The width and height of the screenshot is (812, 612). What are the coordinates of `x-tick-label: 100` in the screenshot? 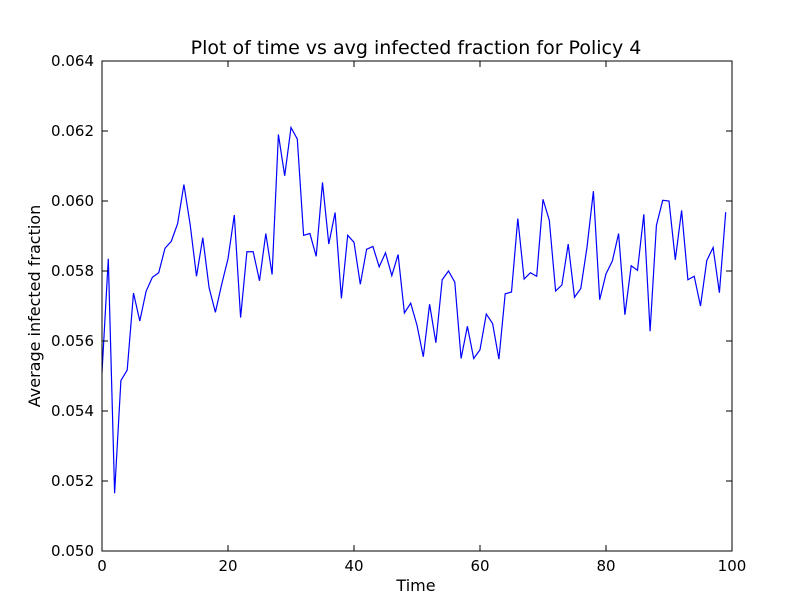 It's located at (732, 566).